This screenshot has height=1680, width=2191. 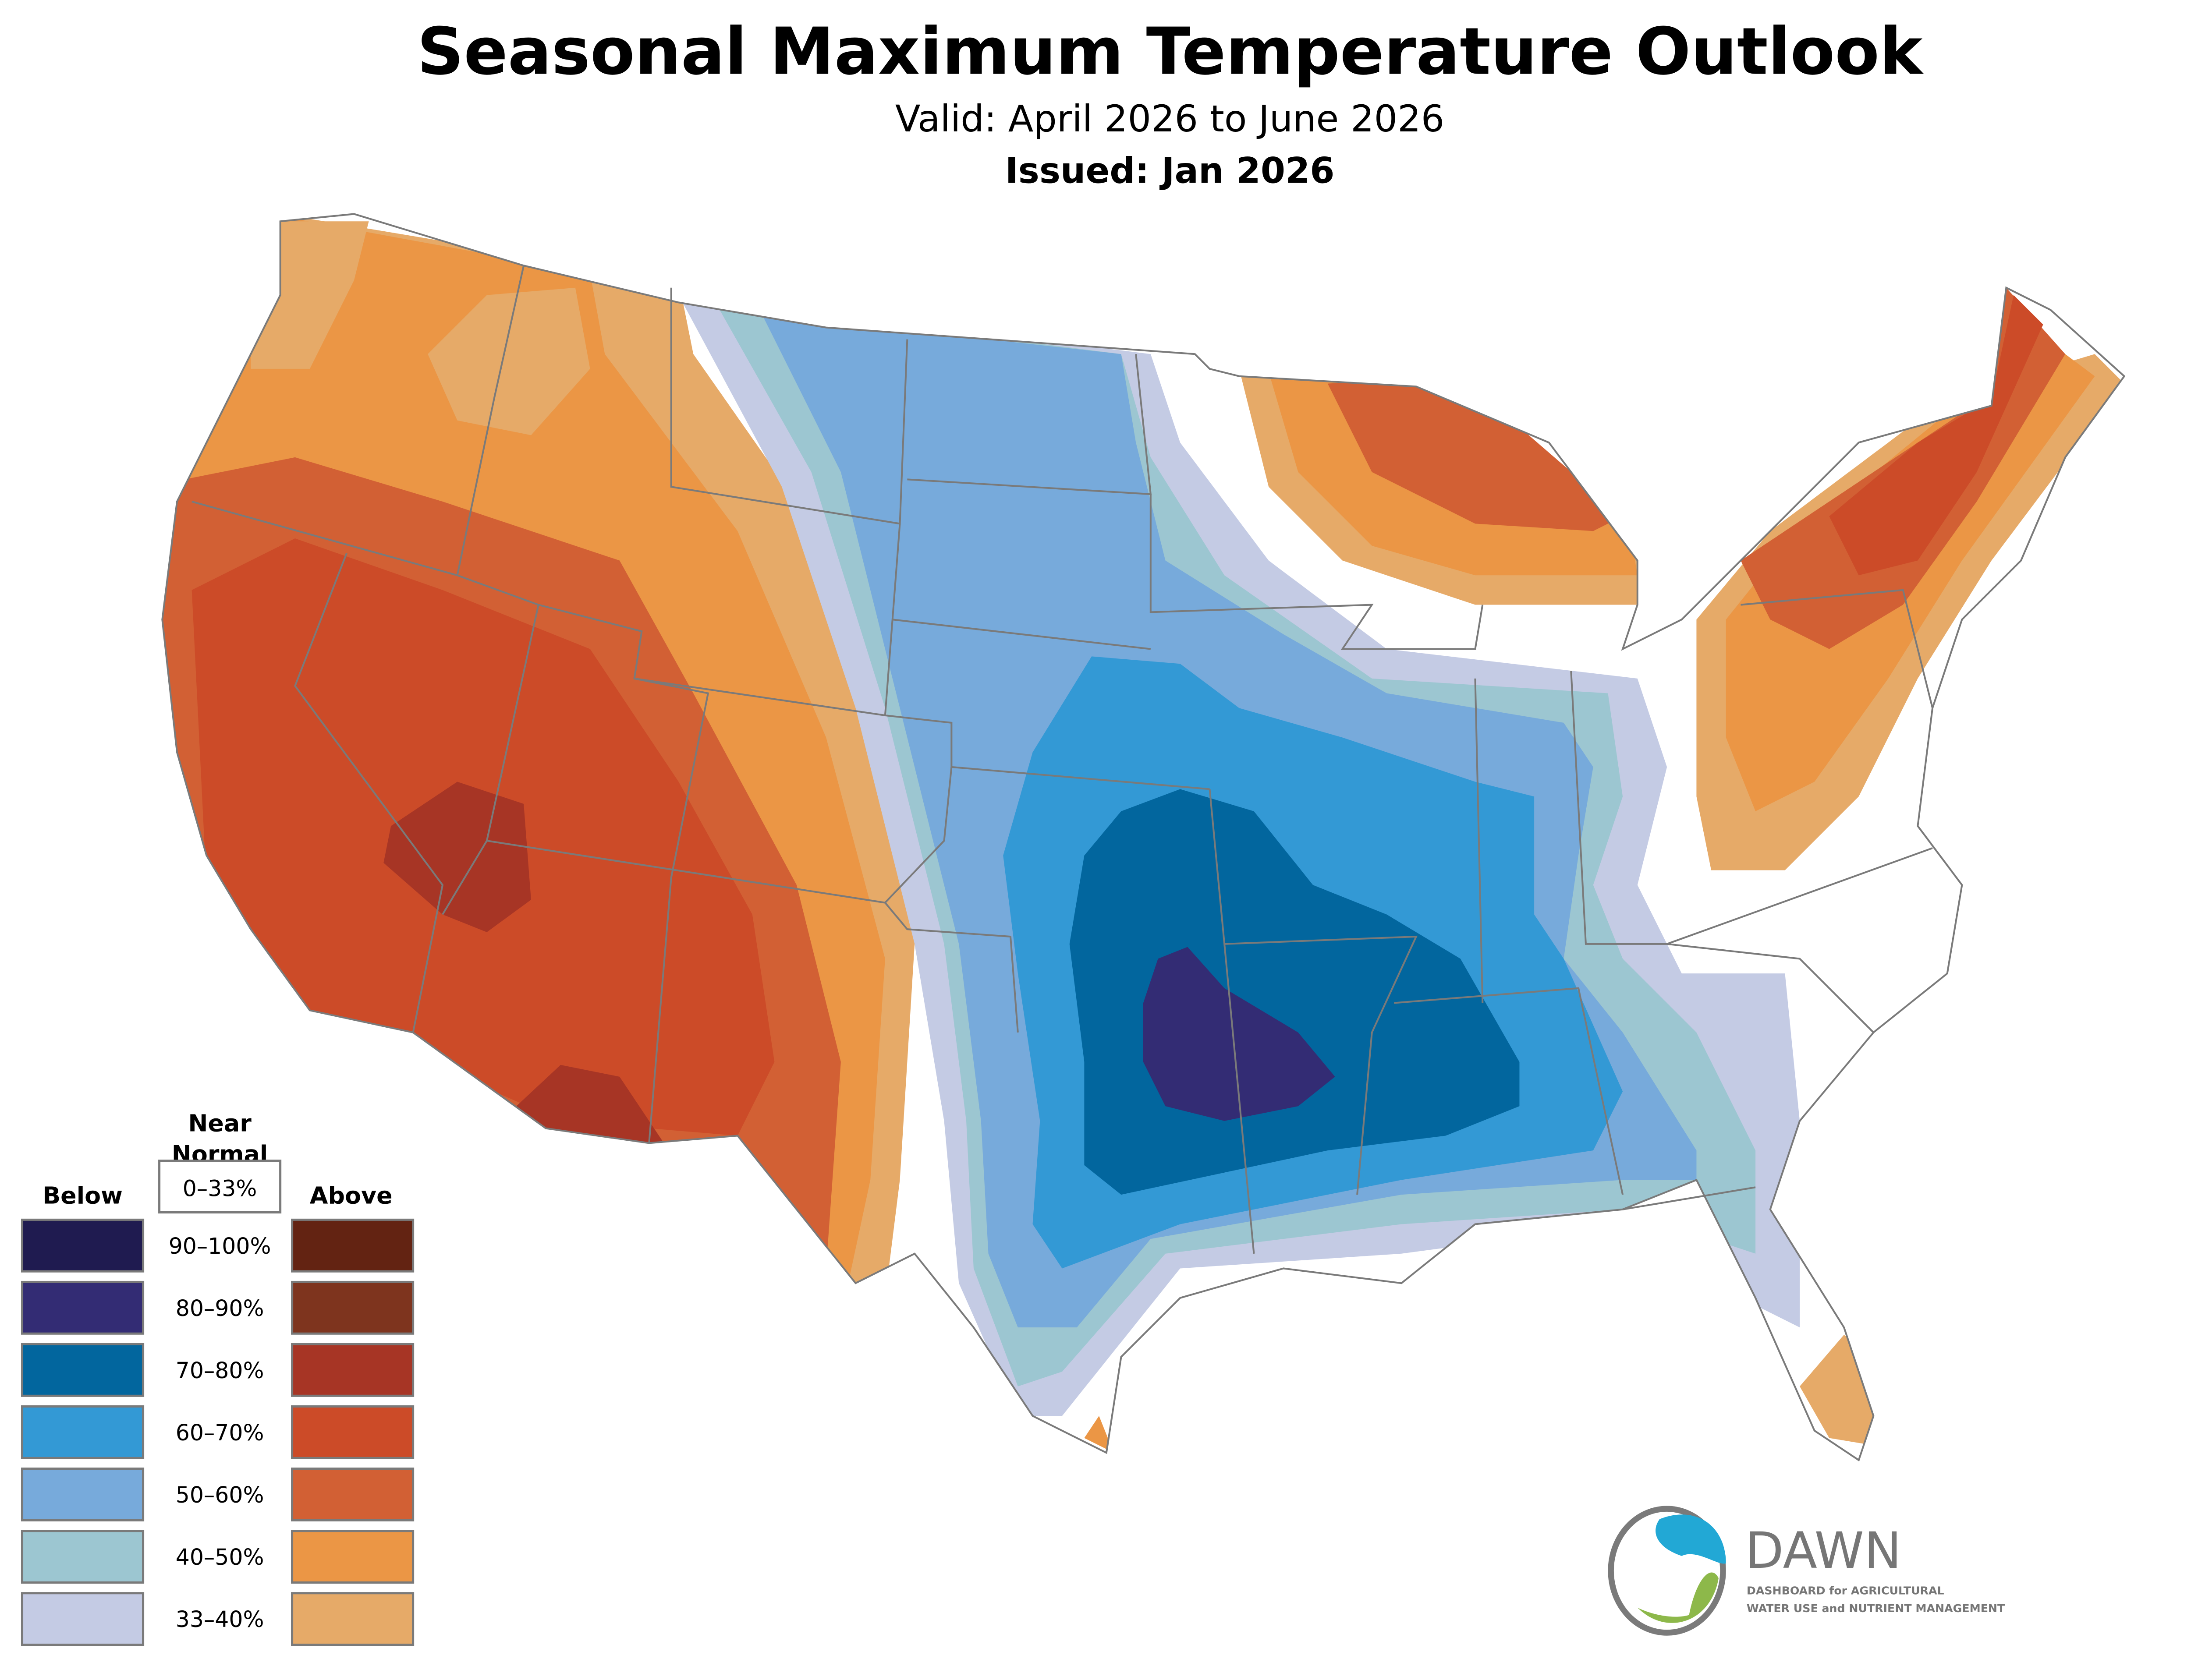 I want to click on valid-period: Valid: April 2026 to June 2026, so click(x=1169, y=118).